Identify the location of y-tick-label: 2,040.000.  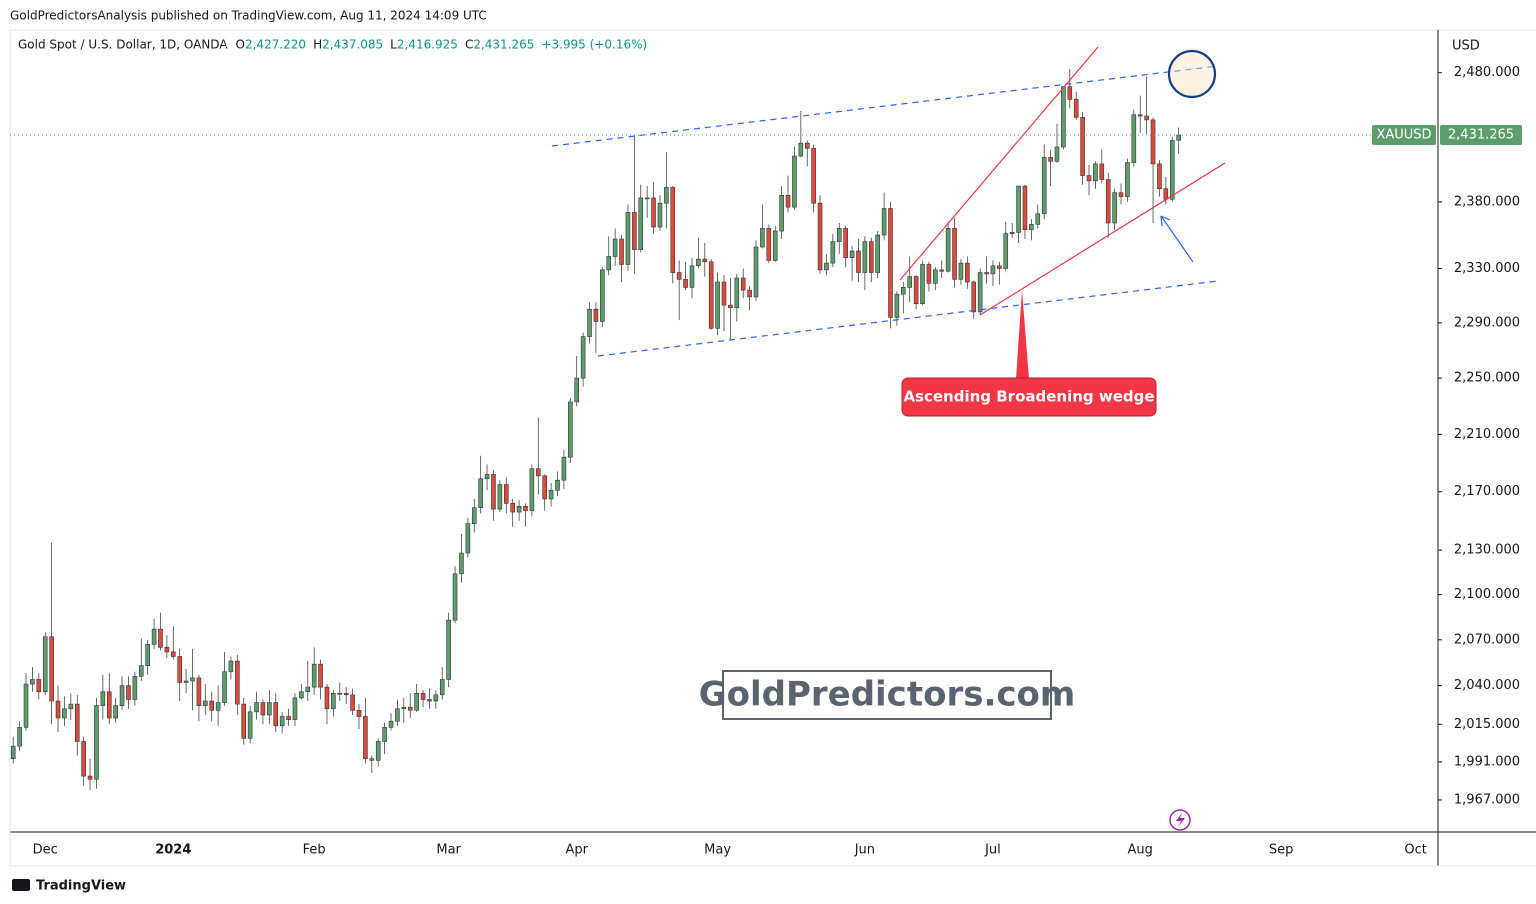
(1487, 685).